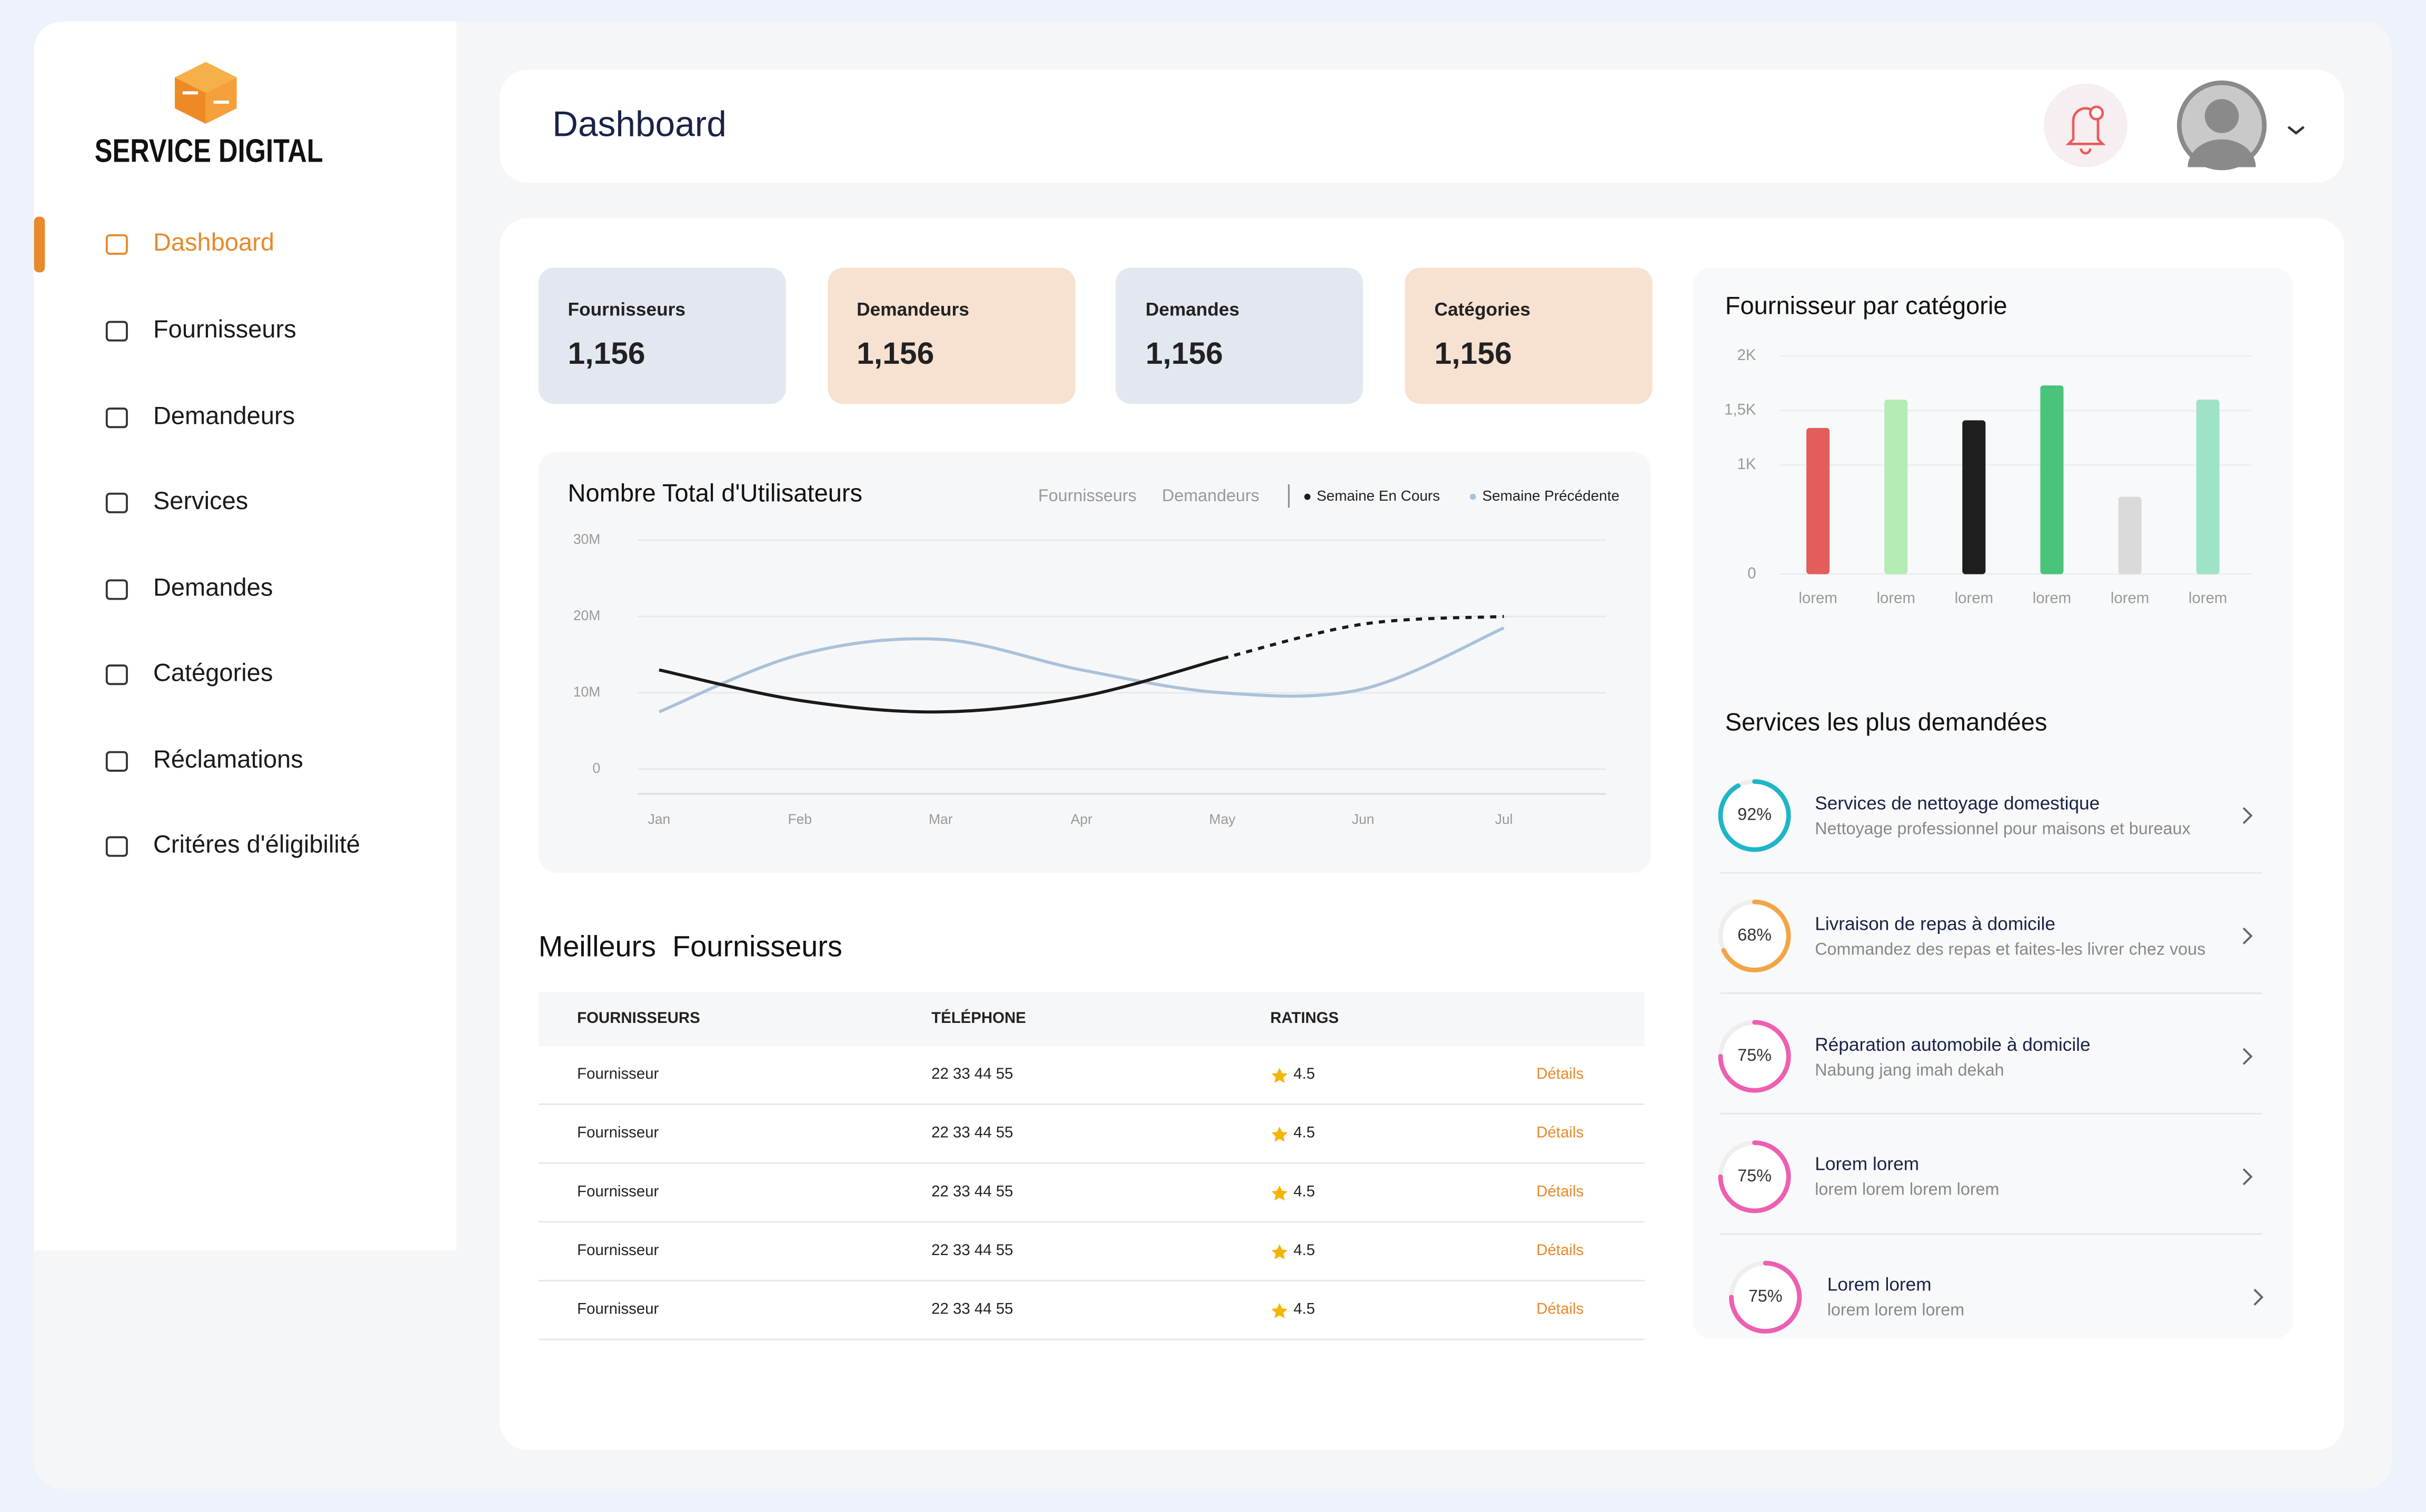 The width and height of the screenshot is (2426, 1512). What do you see at coordinates (1957, 803) in the screenshot?
I see `service-title: Services de nettoyage domestique` at bounding box center [1957, 803].